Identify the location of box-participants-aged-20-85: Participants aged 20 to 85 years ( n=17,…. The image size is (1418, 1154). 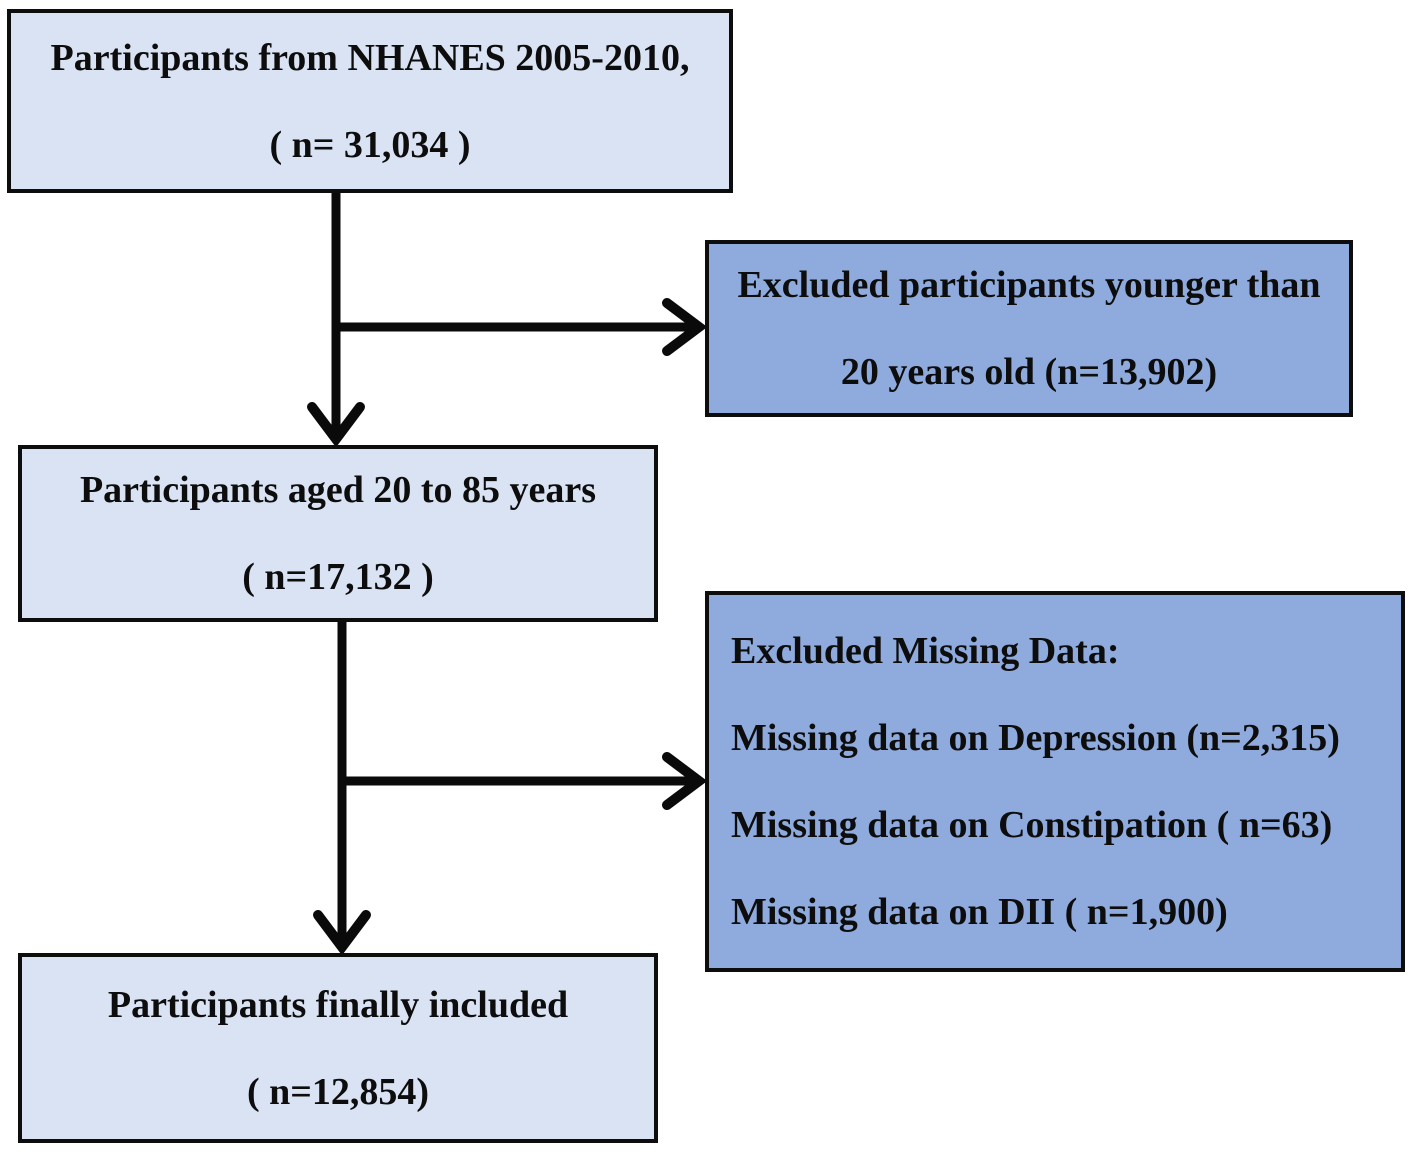
(338, 533).